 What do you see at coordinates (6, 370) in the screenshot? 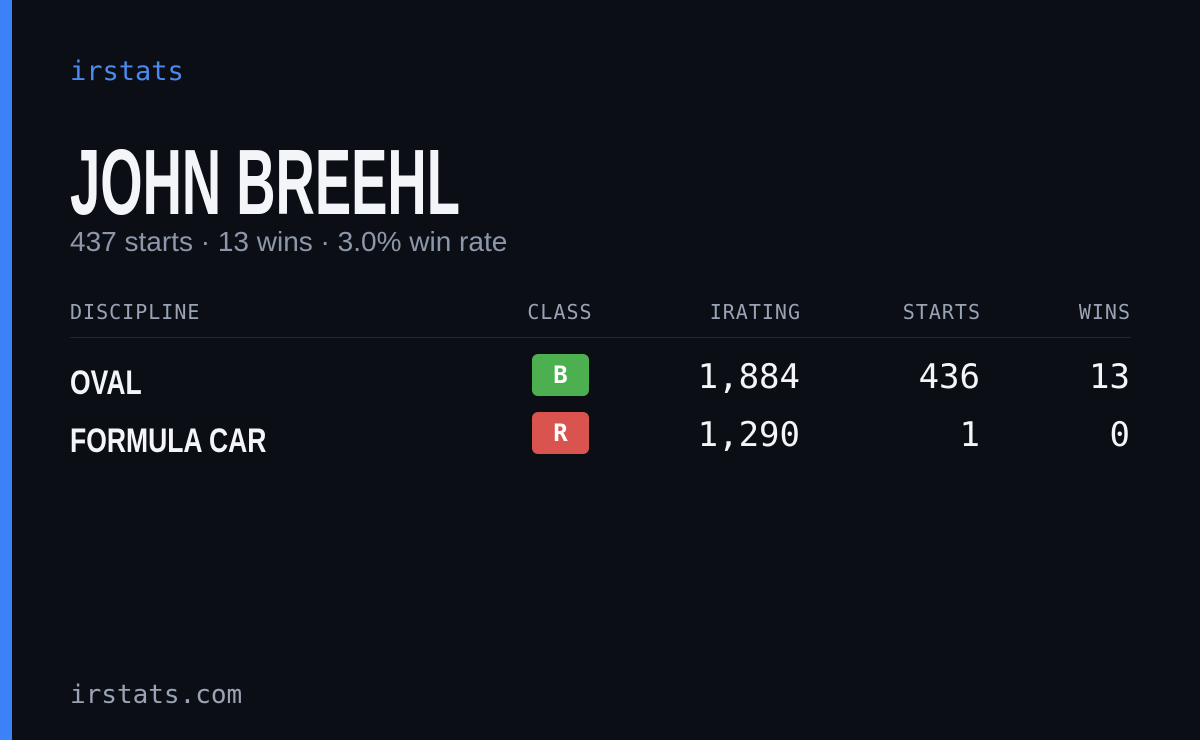
I see `accent-bar` at bounding box center [6, 370].